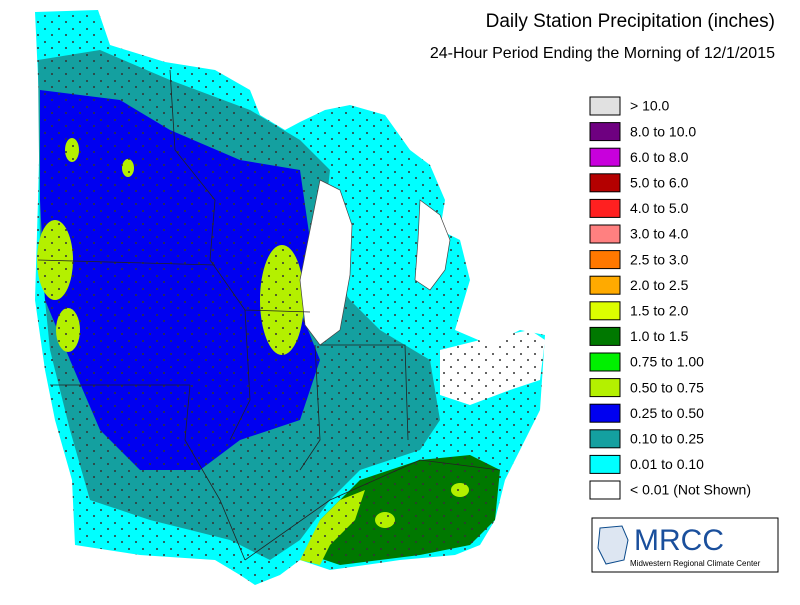  What do you see at coordinates (695, 563) in the screenshot?
I see `logo-full-name: Midwestern Regional Climate Center` at bounding box center [695, 563].